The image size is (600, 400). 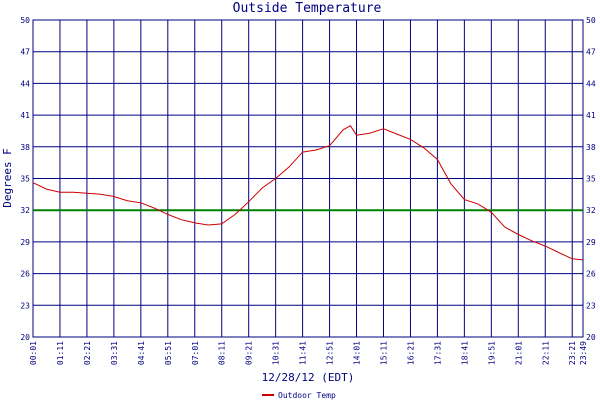 I want to click on y-tick-label-right: 47, so click(x=591, y=52).